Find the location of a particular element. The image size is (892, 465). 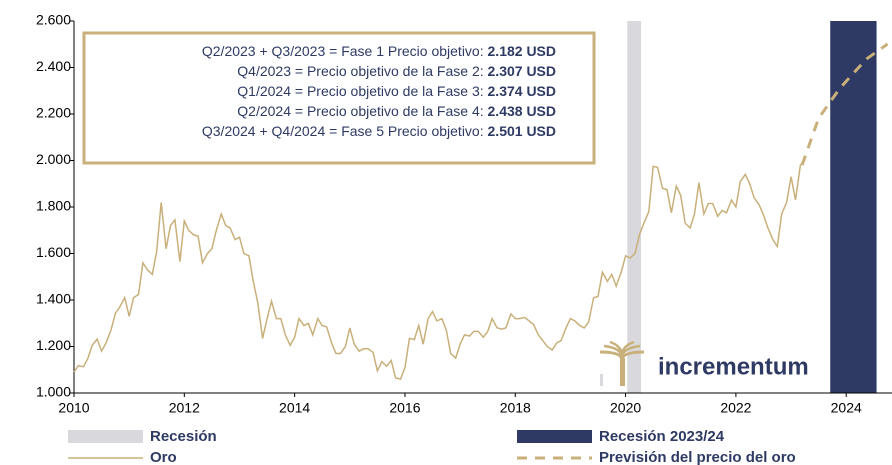

legend-label: Recesión 2023/24 is located at coordinates (662, 436).